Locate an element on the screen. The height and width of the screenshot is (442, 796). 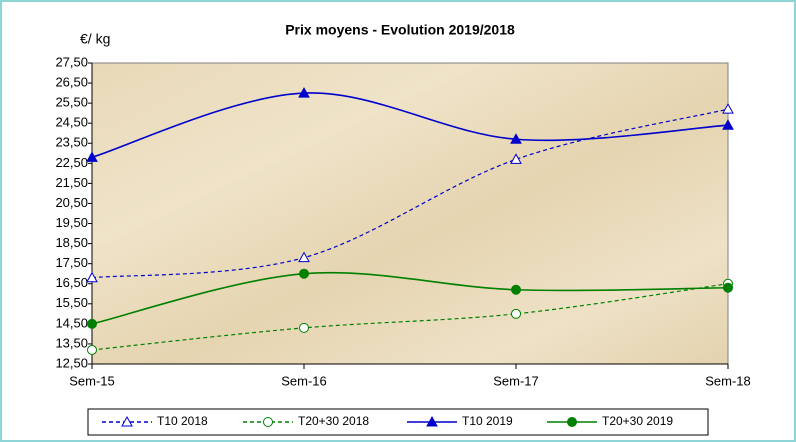
x-tick-label: Sem-16 is located at coordinates (304, 380).